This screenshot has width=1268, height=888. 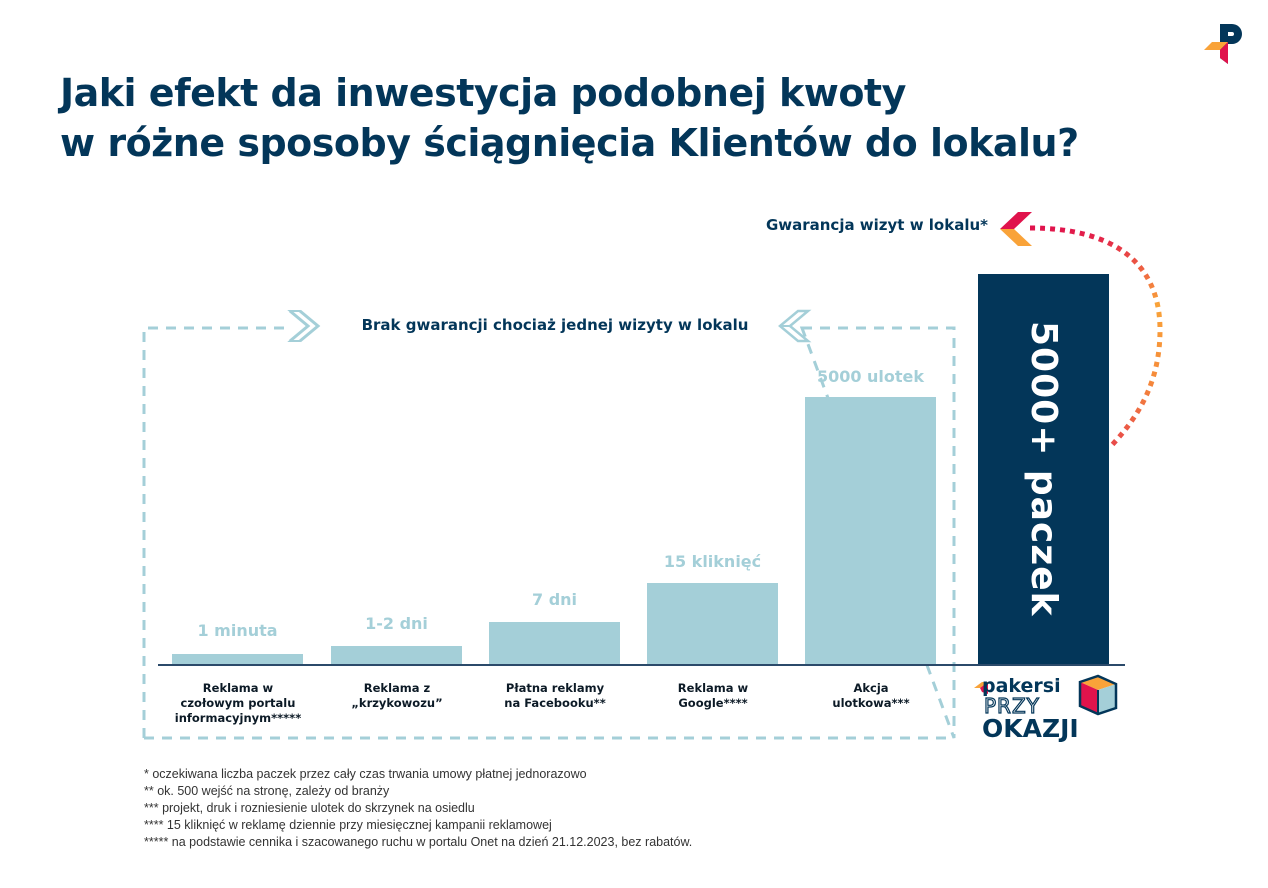 I want to click on category-label: Reklama w Google****, so click(x=713, y=696).